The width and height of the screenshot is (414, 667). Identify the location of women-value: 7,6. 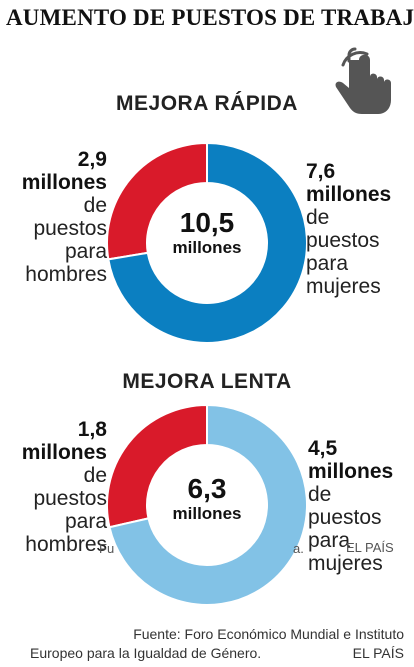
(321, 171).